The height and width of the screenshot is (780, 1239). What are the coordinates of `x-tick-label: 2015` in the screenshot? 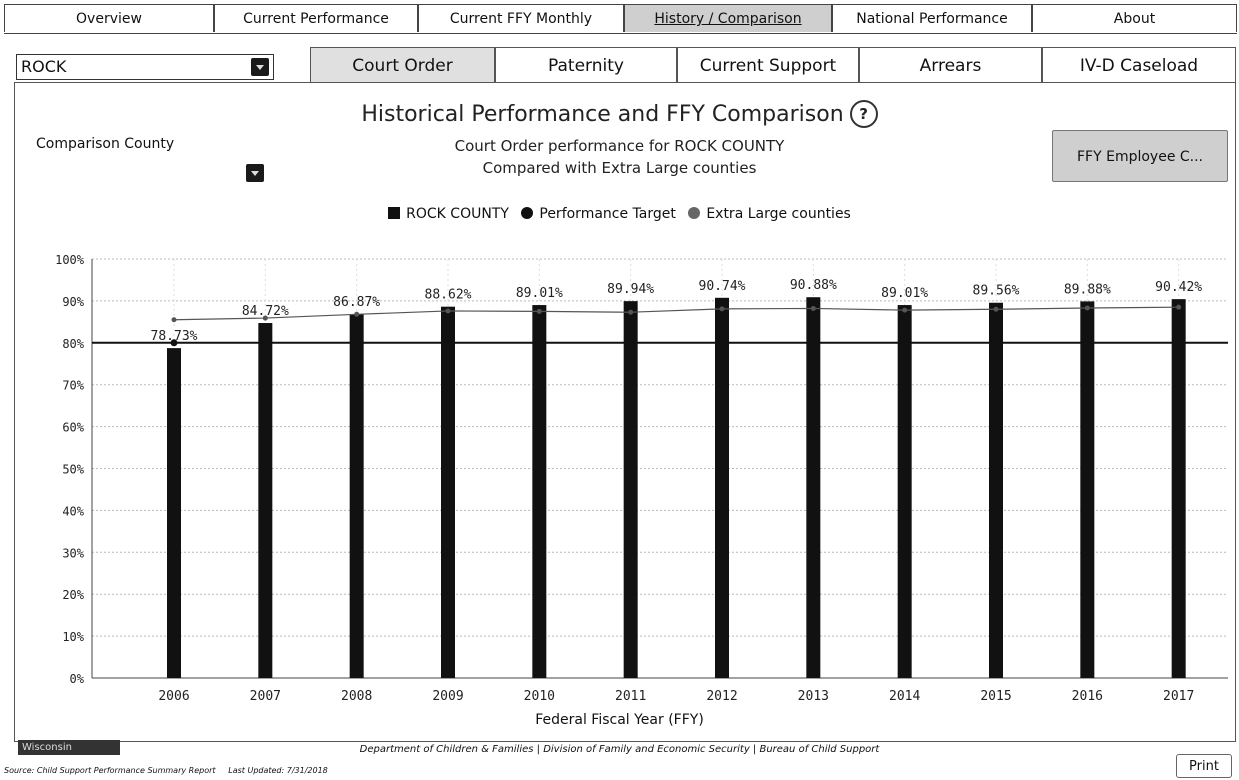 It's located at (995, 696).